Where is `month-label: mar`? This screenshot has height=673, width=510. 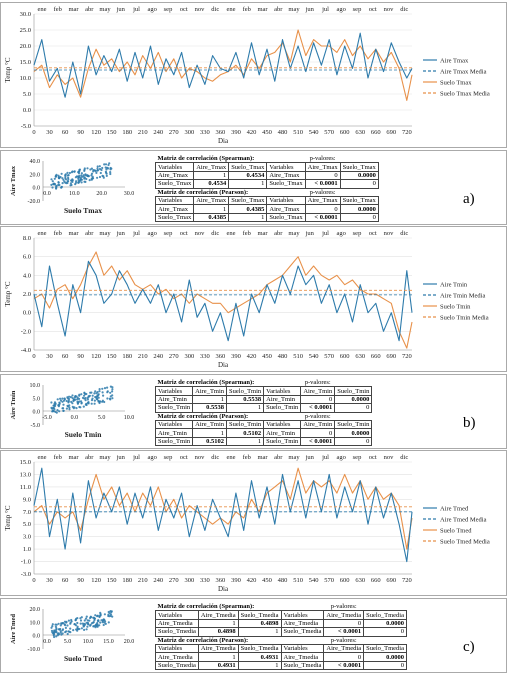 month-label: mar is located at coordinates (73, 233).